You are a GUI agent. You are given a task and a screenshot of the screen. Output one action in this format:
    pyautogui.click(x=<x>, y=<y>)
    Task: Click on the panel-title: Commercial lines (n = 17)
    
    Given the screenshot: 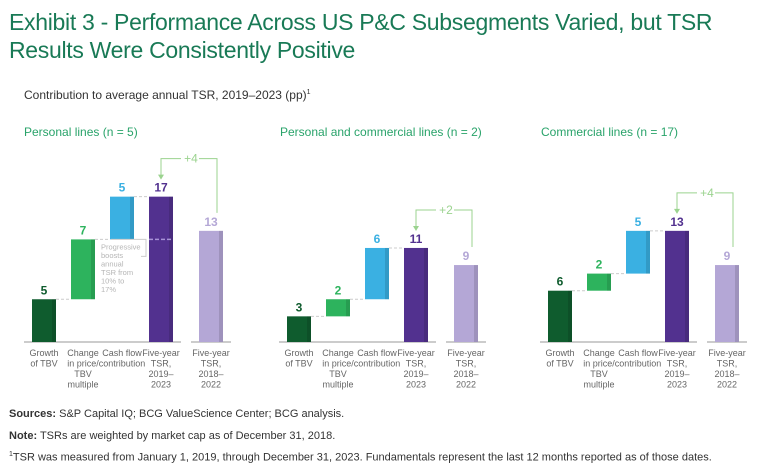 What is the action you would take?
    pyautogui.click(x=609, y=132)
    